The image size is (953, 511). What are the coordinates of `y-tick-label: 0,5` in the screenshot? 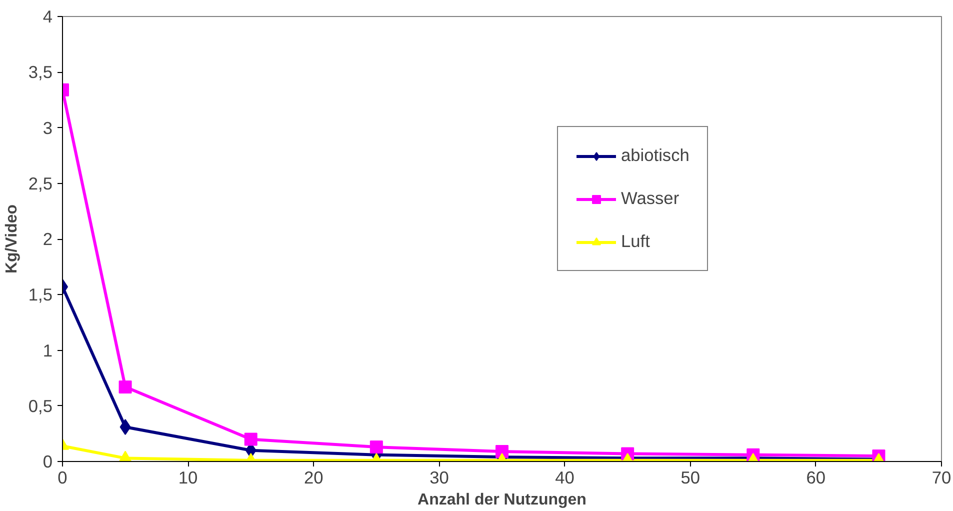 It's located at (40, 406).